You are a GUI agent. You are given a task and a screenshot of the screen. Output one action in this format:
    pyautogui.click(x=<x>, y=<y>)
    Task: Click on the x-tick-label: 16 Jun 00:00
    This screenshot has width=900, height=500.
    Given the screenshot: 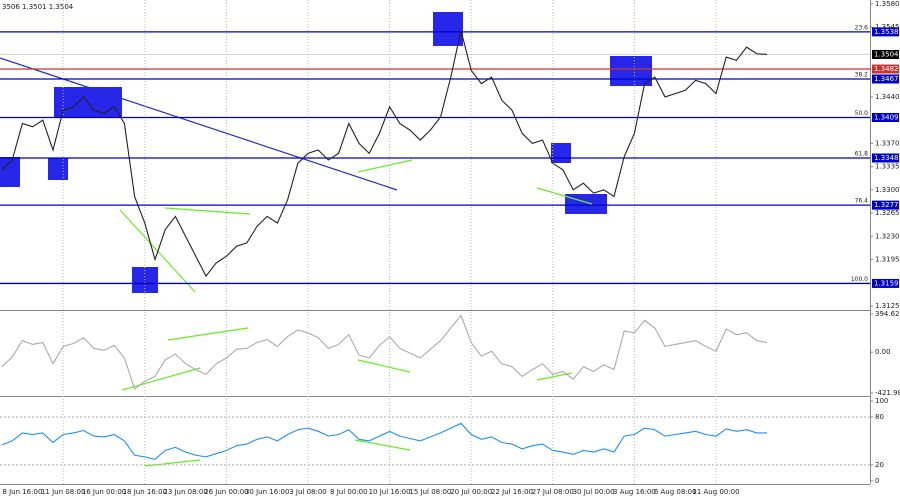 What is the action you would take?
    pyautogui.click(x=104, y=492)
    